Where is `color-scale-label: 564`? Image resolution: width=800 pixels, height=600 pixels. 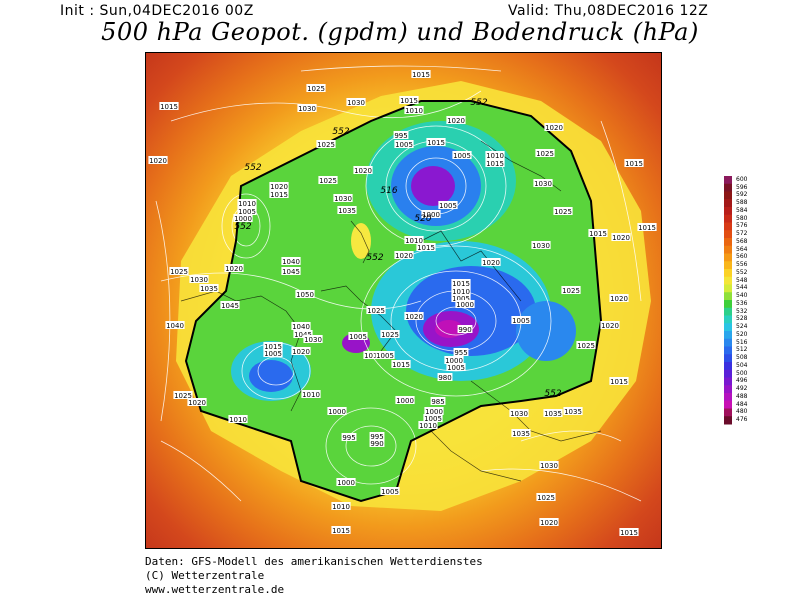
color-scale-label: 564 is located at coordinates (742, 249).